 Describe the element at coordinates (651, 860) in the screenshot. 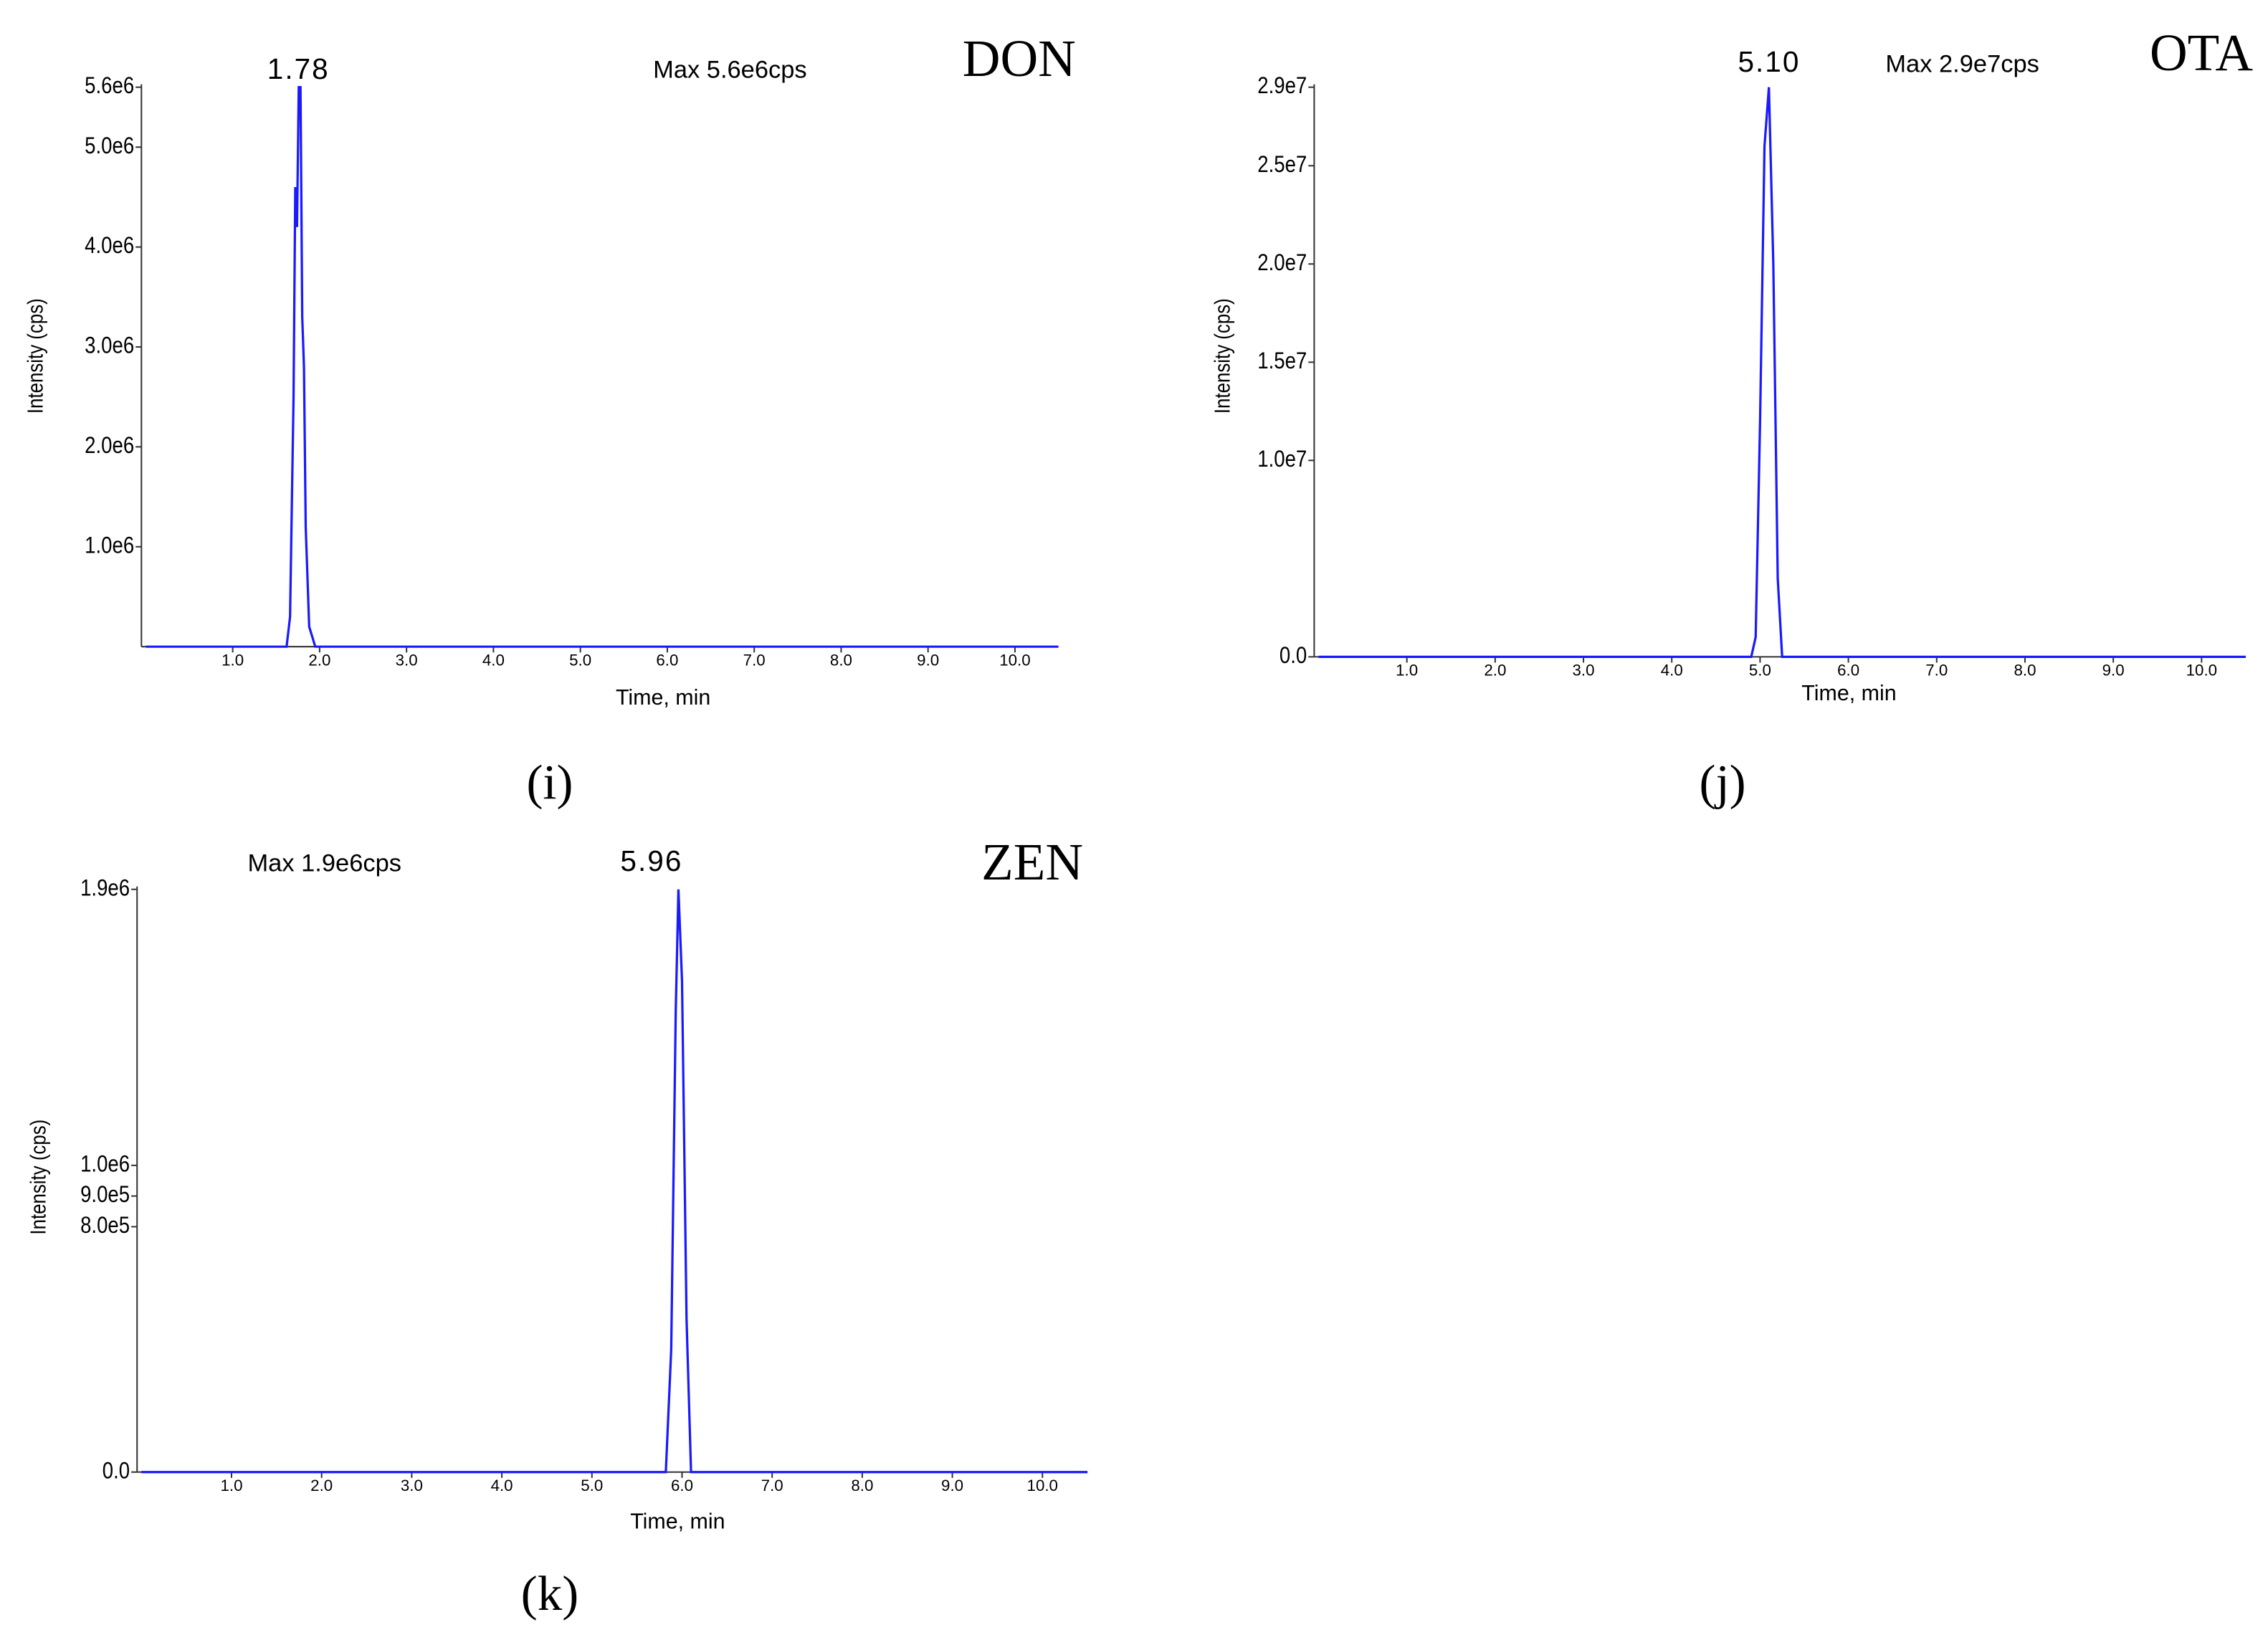

I see `peak-label: 5.96` at that location.